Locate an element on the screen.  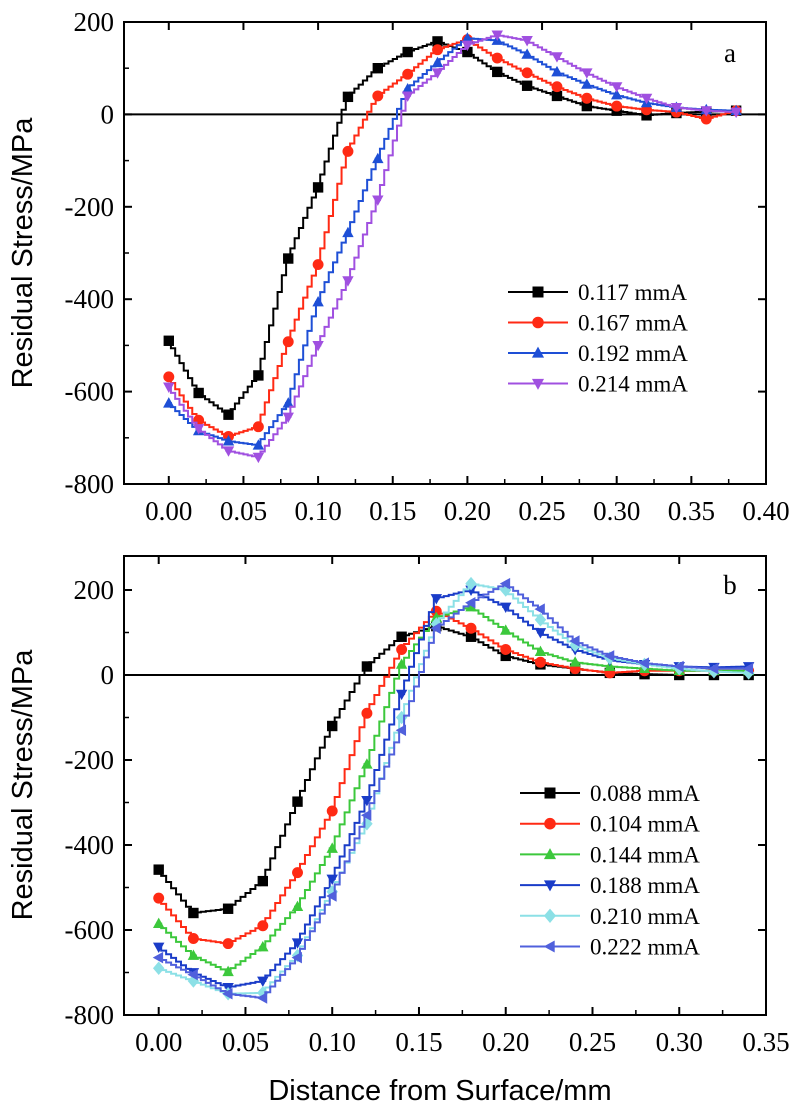
x-tick-label: 0.05 is located at coordinates (245, 1042).